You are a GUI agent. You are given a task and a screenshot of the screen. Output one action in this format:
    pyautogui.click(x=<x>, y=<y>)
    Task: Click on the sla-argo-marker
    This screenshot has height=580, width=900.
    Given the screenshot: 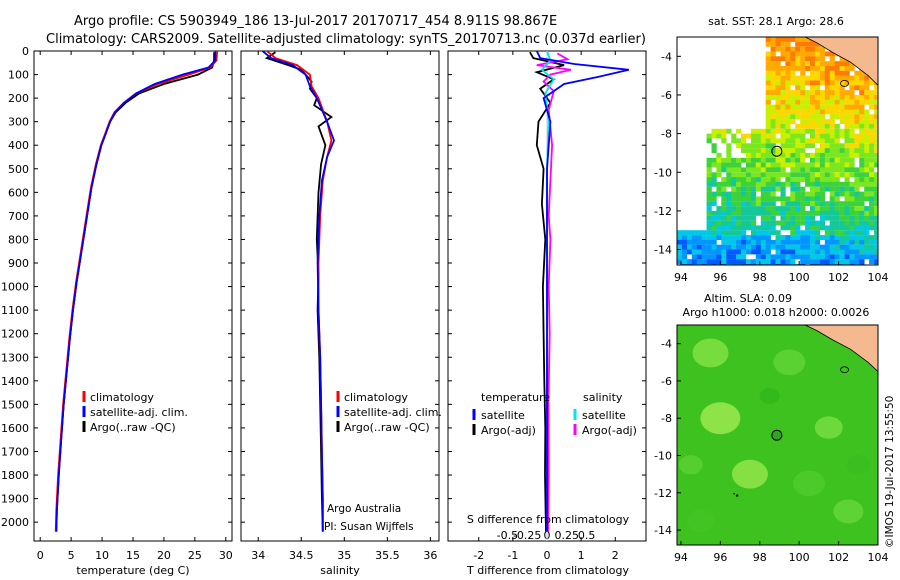 What is the action you would take?
    pyautogui.click(x=777, y=435)
    